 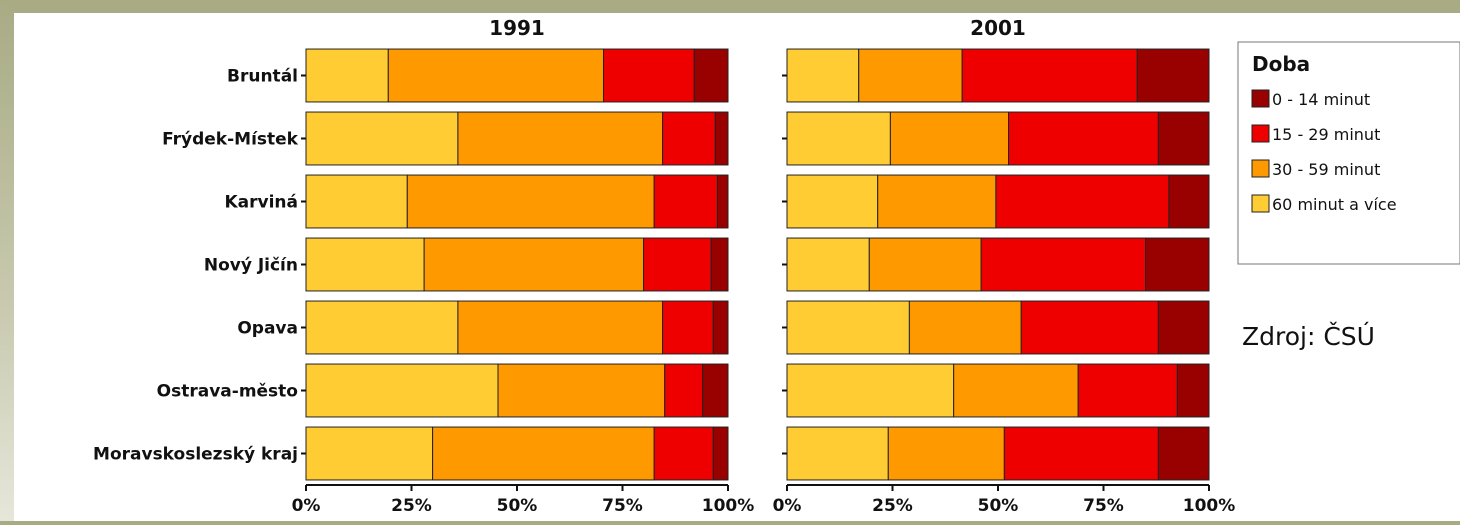 What do you see at coordinates (195, 455) in the screenshot?
I see `category-label: Moravskoslezský kraj` at bounding box center [195, 455].